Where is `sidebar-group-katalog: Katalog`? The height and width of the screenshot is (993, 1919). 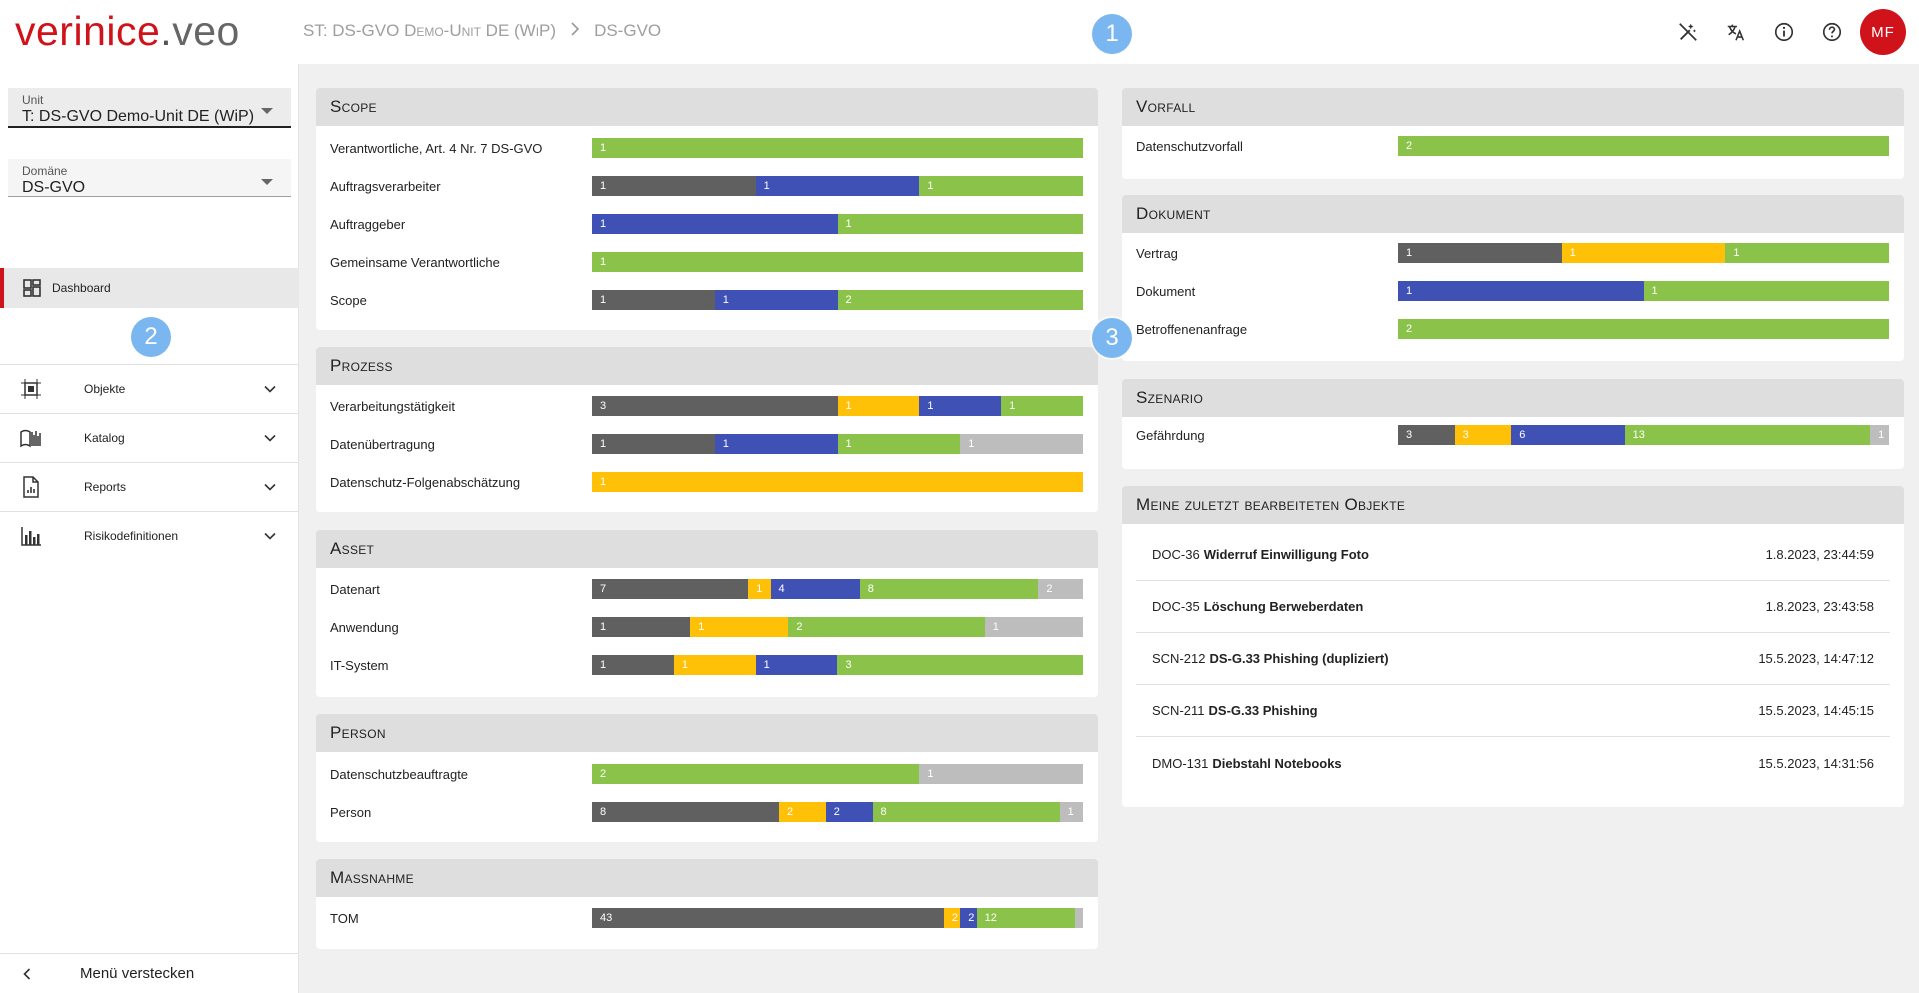
sidebar-group-katalog: Katalog is located at coordinates (149, 437).